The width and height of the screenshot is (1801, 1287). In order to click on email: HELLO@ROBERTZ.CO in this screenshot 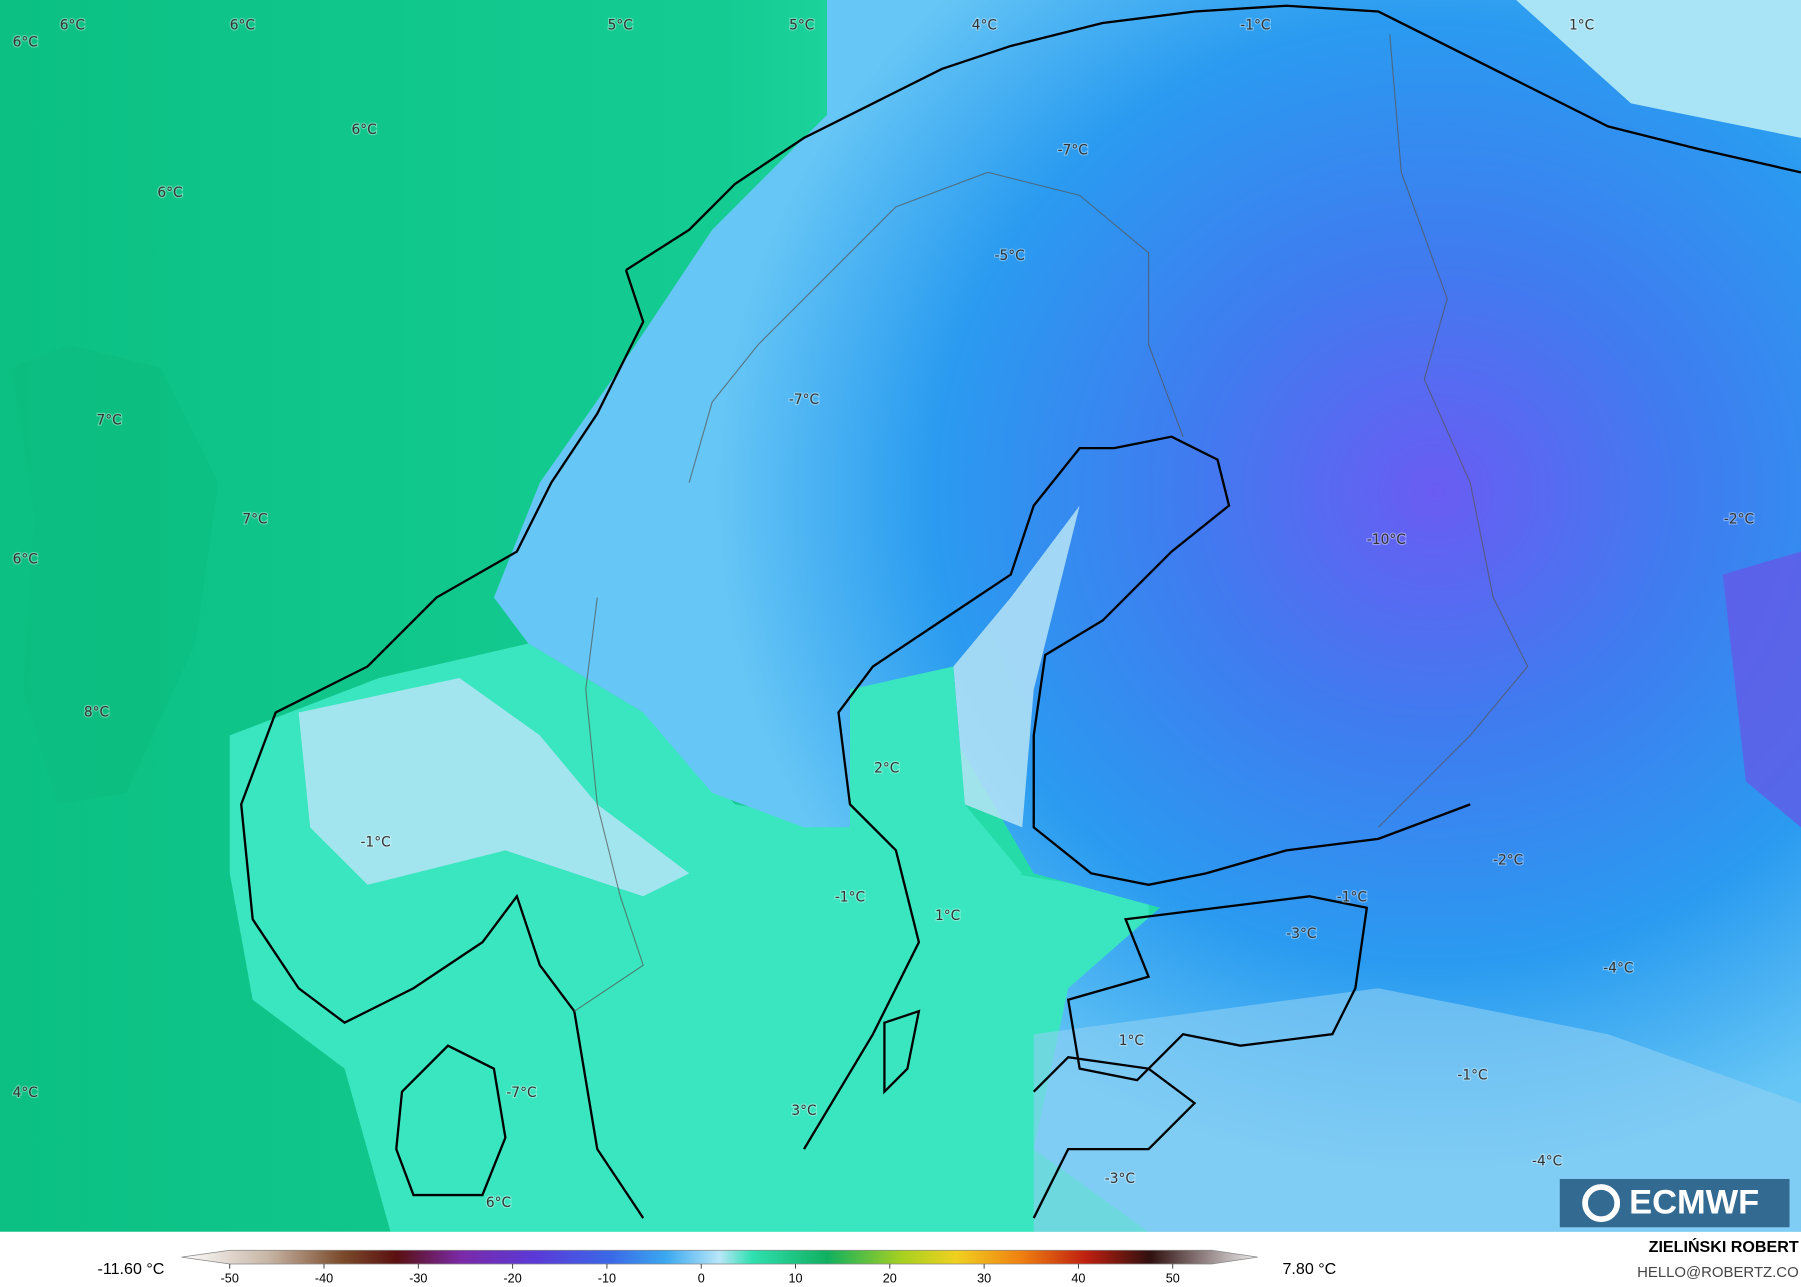, I will do `click(1718, 1272)`.